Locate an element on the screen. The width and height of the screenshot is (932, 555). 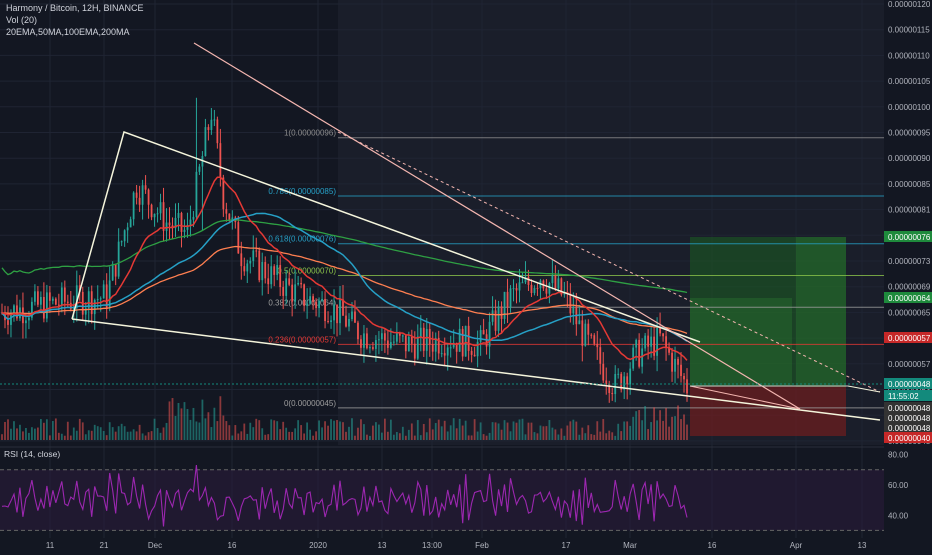
fib-label: 1(0.00000096) is located at coordinates (310, 133).